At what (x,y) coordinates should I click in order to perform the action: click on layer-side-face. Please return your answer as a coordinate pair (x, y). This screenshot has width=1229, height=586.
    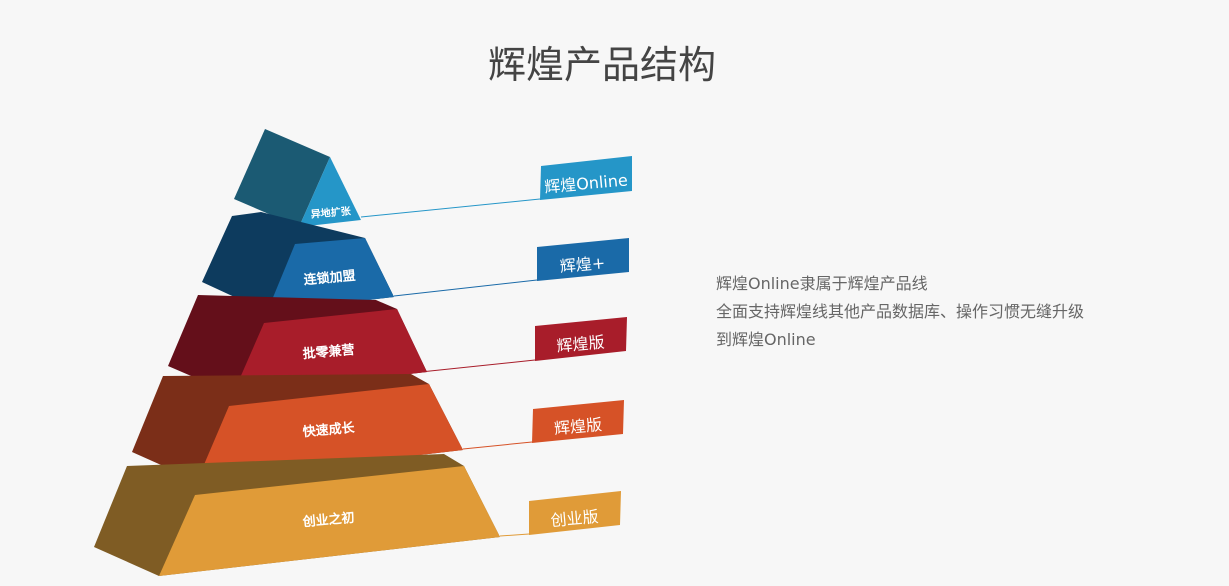
    Looking at the image, I should click on (282, 178).